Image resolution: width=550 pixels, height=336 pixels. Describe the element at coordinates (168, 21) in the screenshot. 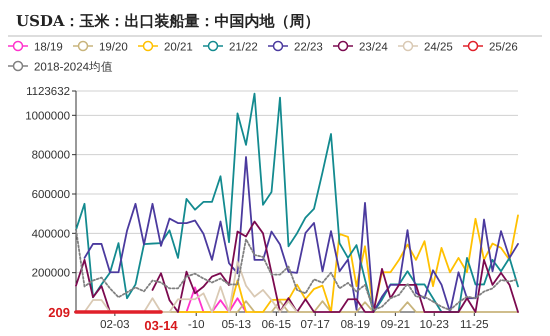

I see `chart-title: USDA：玉米：出口装船量：中国内地（周）` at that location.